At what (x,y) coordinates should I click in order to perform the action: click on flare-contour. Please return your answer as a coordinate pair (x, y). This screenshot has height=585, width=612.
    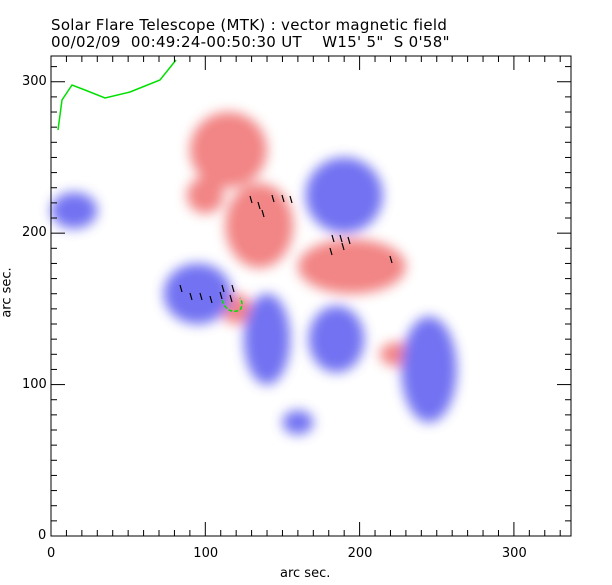
    Looking at the image, I should click on (232, 304).